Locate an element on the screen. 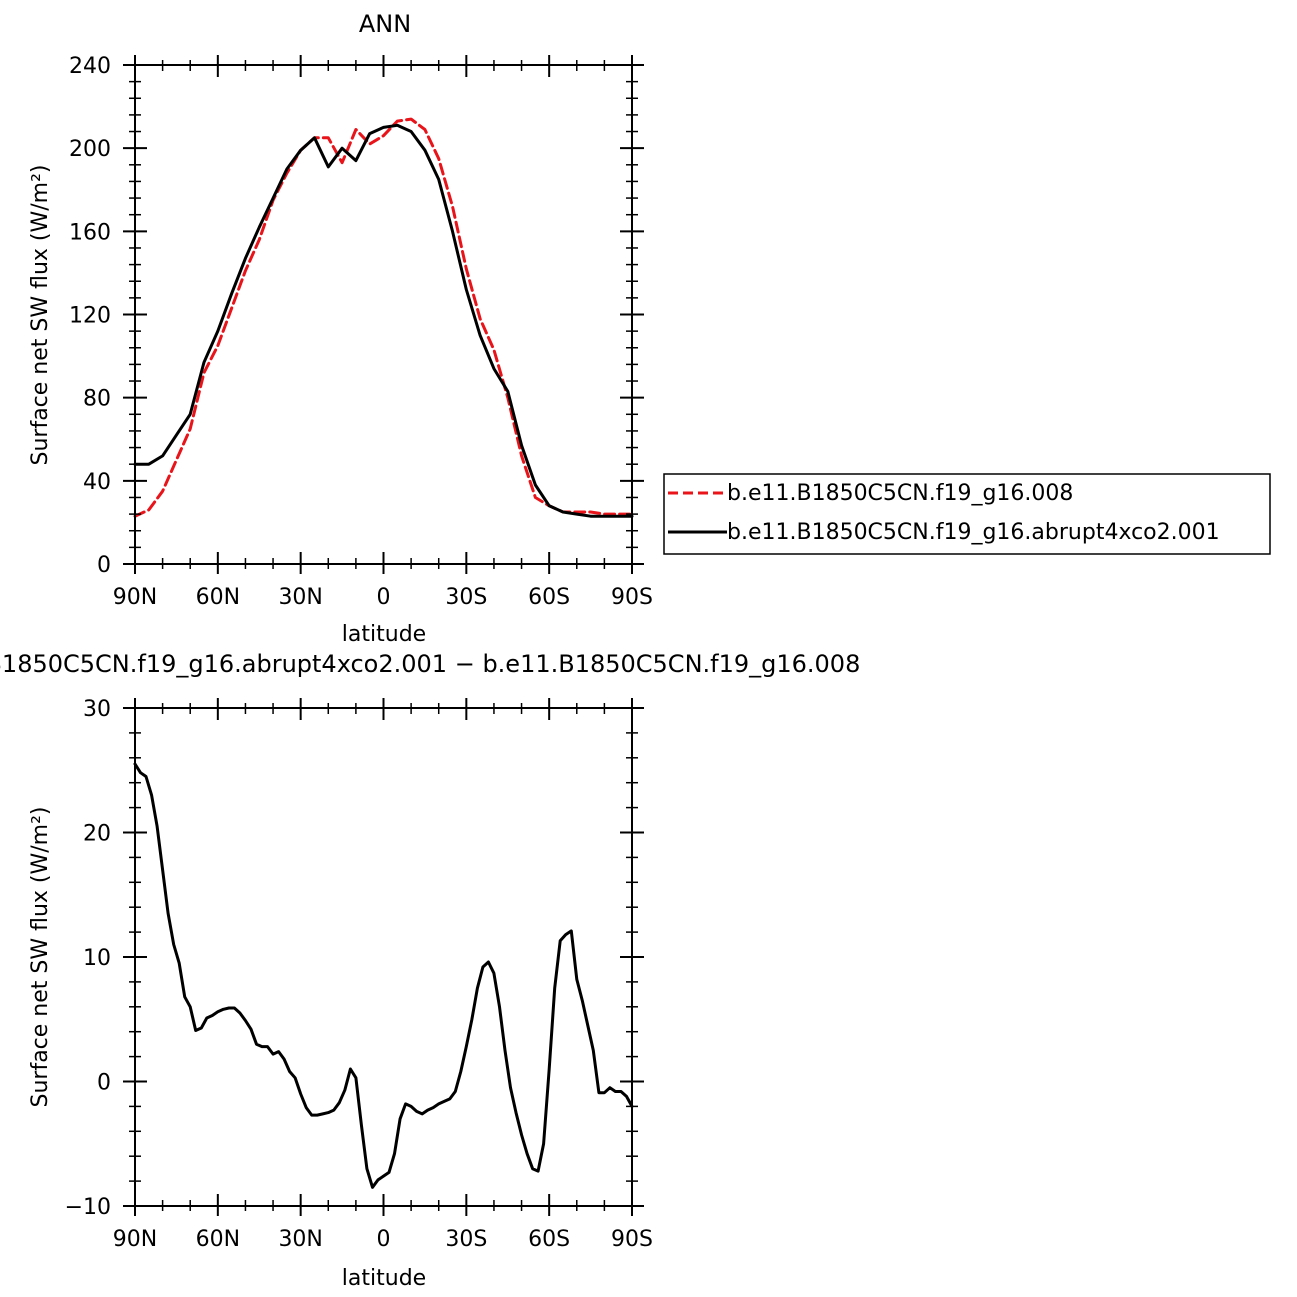  bottom-x-tick-label: 30S is located at coordinates (466, 1239).